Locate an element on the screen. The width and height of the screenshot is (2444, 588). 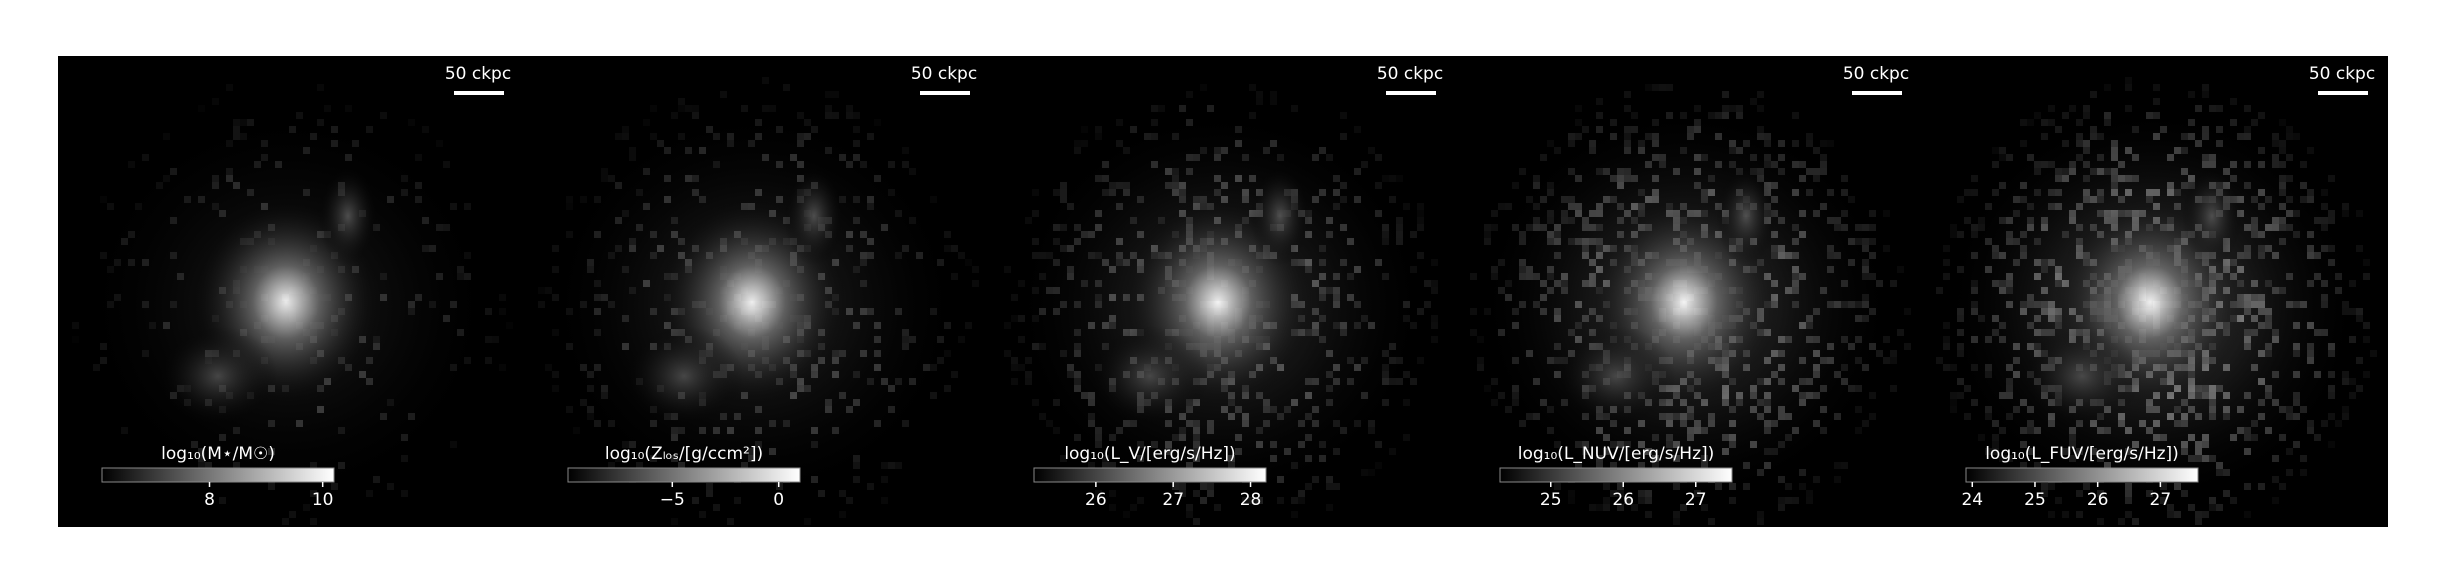
scale-bar-label: 50 ckpc is located at coordinates (2342, 74).